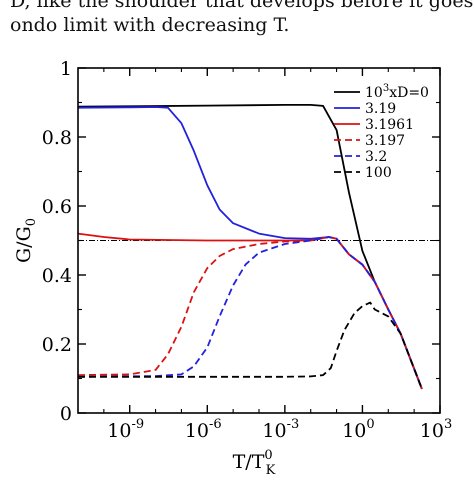 The image size is (474, 486). Describe the element at coordinates (376, 157) in the screenshot. I see `legend-label-4: 3.2` at that location.